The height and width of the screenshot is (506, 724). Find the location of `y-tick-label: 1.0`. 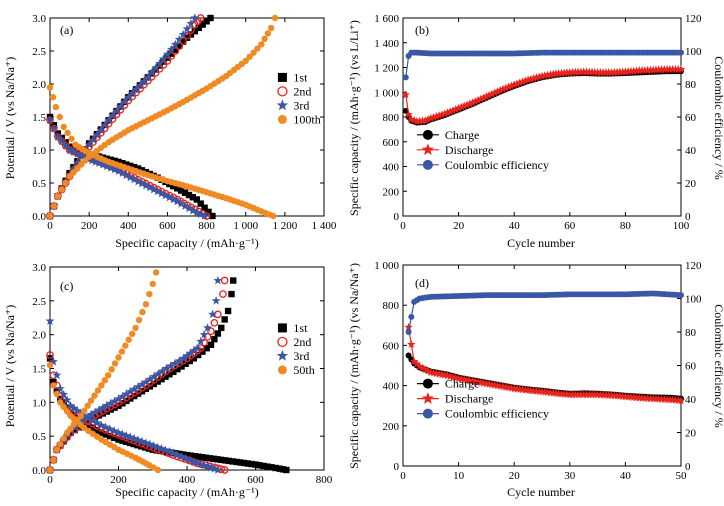

y-tick-label: 1.0 is located at coordinates (39, 151).